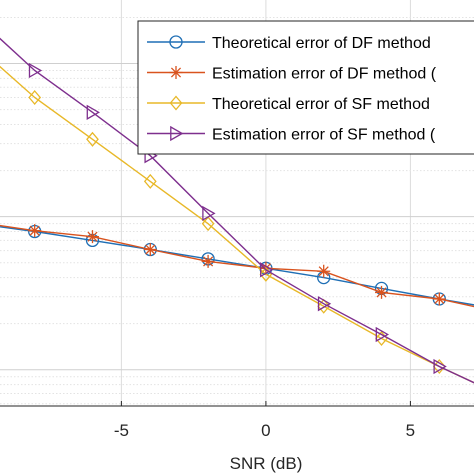 This screenshot has height=474, width=474. What do you see at coordinates (321, 104) in the screenshot?
I see `legend-label: Theoretical error of SF method` at bounding box center [321, 104].